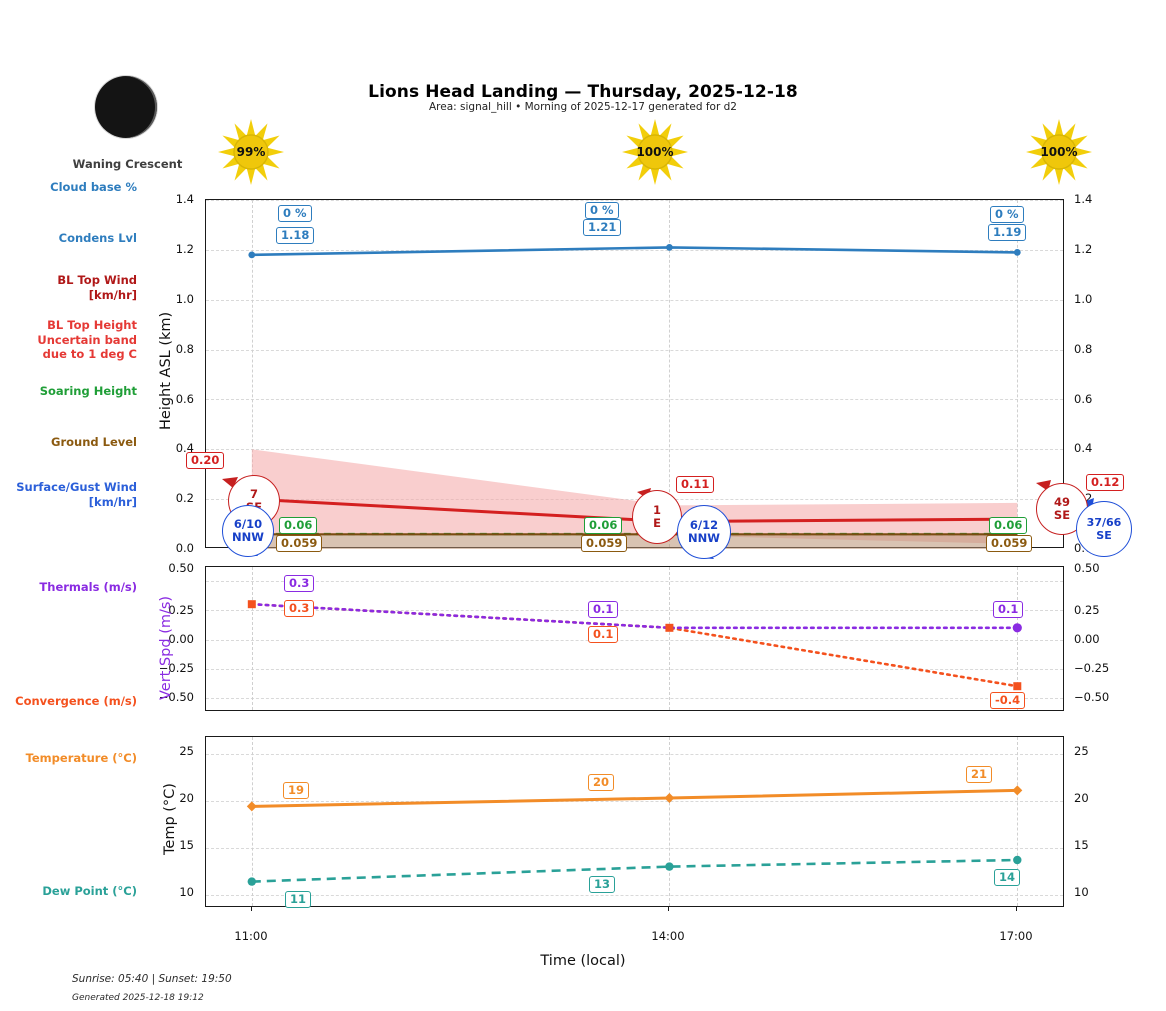 The height and width of the screenshot is (1011, 1166). What do you see at coordinates (1105, 482) in the screenshot?
I see `value-bl-top-height-1700: 0.12` at bounding box center [1105, 482].